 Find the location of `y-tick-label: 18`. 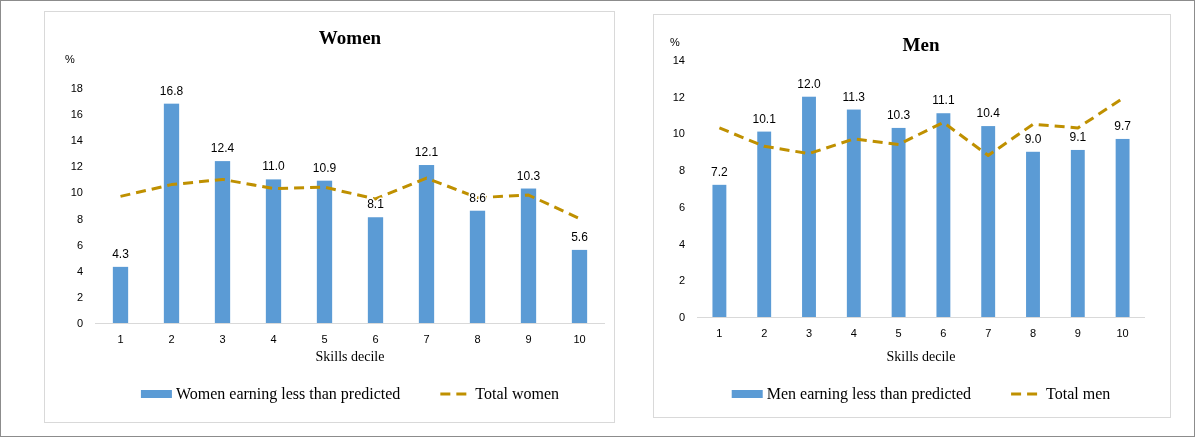

y-tick-label: 18 is located at coordinates (76, 88).